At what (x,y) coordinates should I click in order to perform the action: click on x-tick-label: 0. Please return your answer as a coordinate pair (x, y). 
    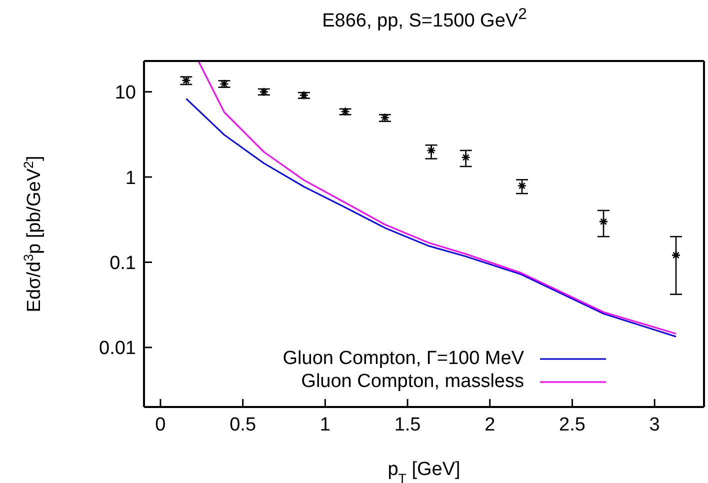
    Looking at the image, I should click on (160, 425).